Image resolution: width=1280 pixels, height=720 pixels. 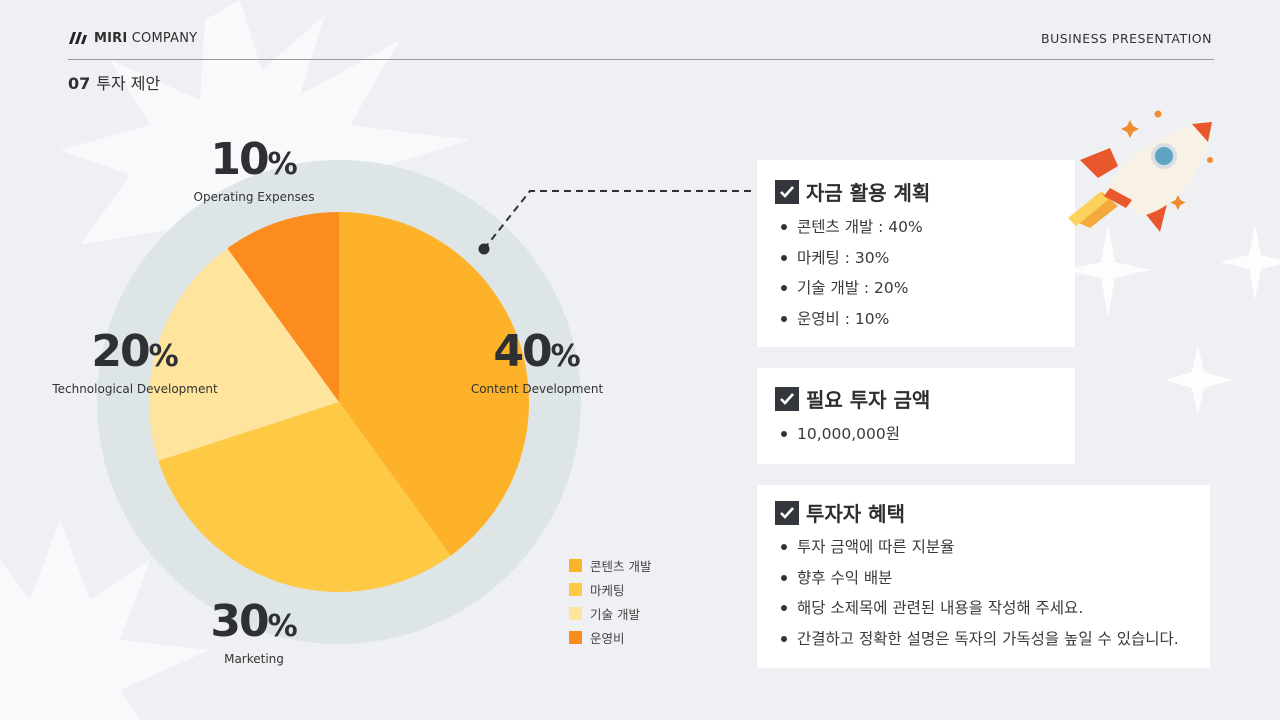 What do you see at coordinates (254, 159) in the screenshot?
I see `slice-value: 10%` at bounding box center [254, 159].